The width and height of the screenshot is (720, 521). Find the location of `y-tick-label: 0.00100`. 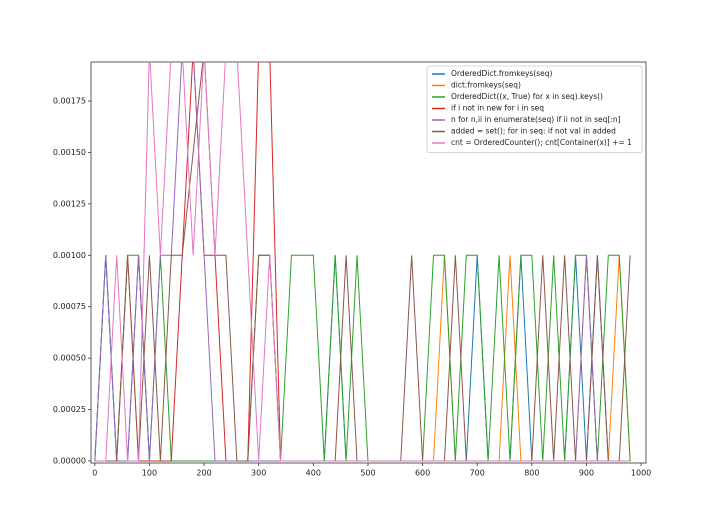

y-tick-label: 0.00100 is located at coordinates (69, 255).